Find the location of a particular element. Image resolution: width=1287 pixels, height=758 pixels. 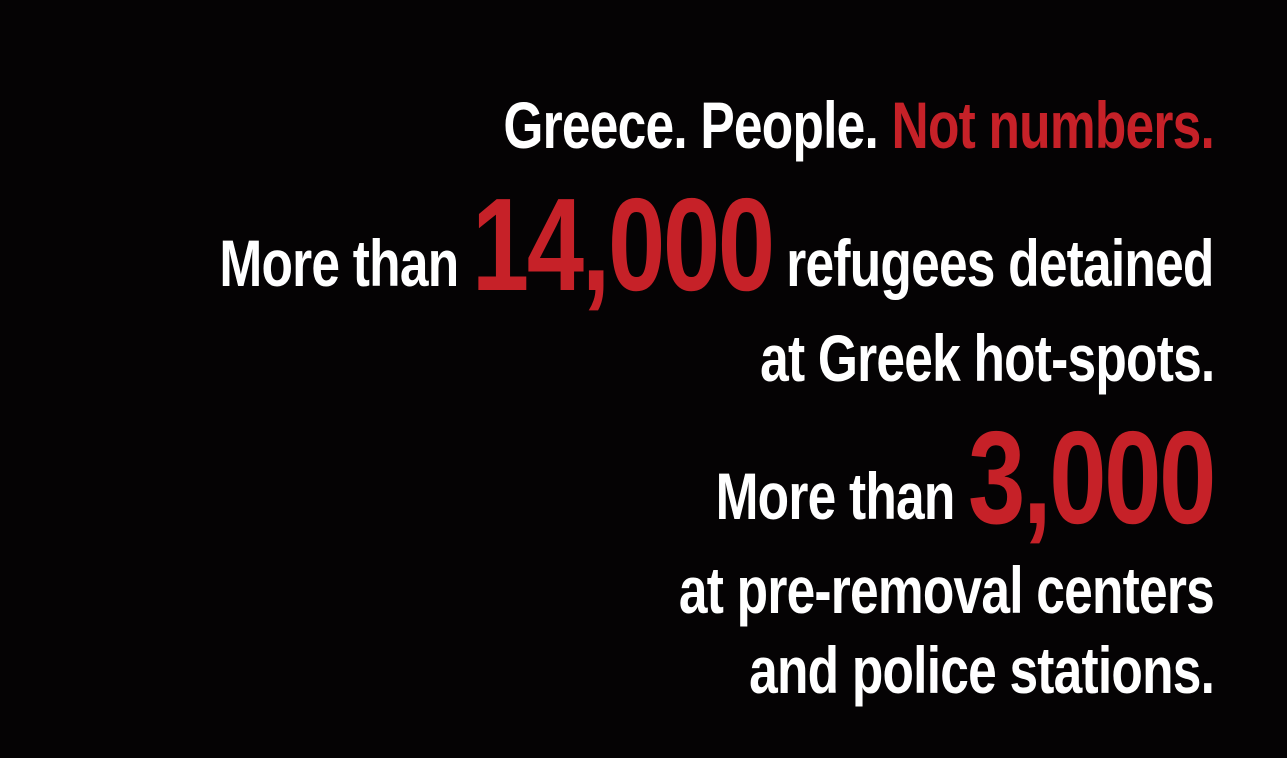

stat1-suffix: refugees detained is located at coordinates (1000, 263).